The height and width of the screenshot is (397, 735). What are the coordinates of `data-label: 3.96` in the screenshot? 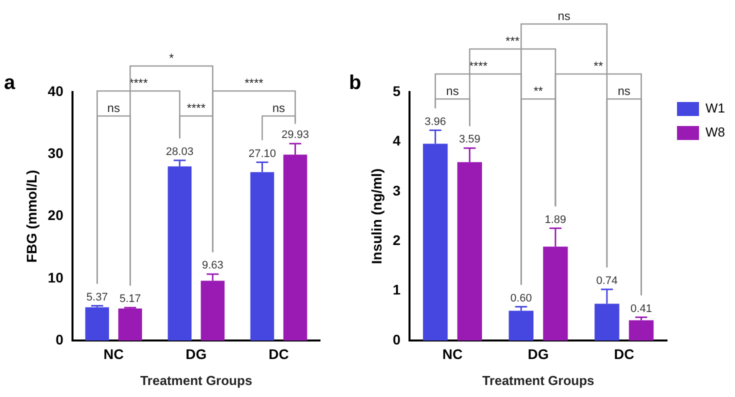 It's located at (435, 122).